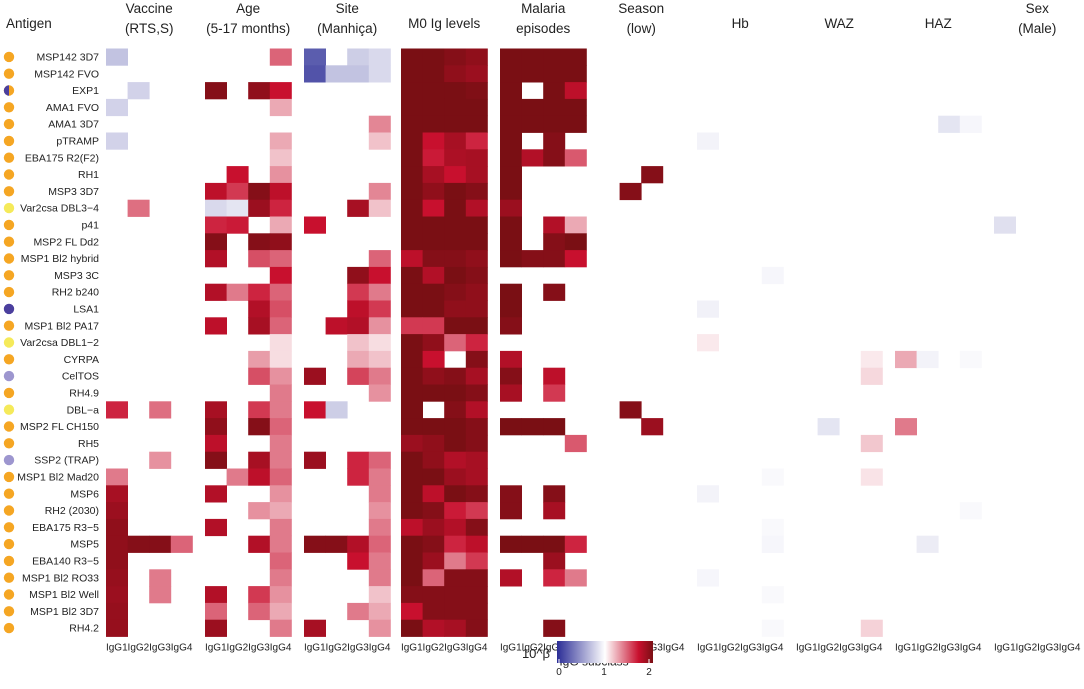  Describe the element at coordinates (604, 672) in the screenshot. I see `legend-tick-label: 1` at that location.